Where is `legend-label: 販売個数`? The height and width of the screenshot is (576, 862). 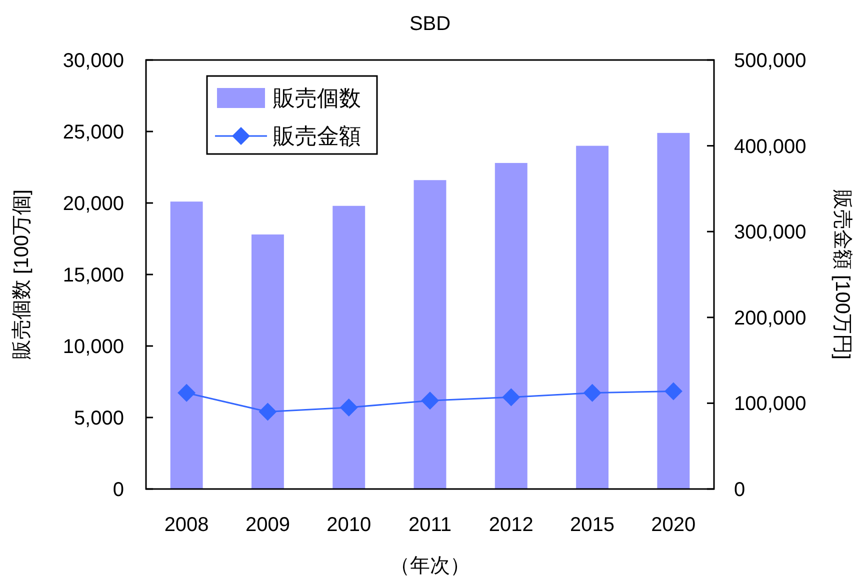 legend-label: 販売個数 is located at coordinates (317, 98).